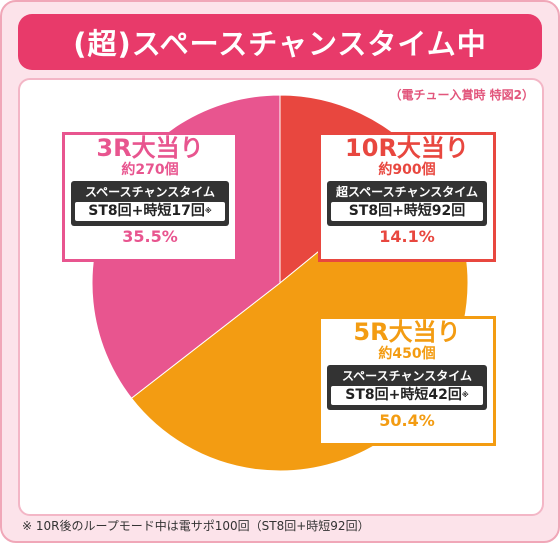  I want to click on slice-label-3r: 3R大当り, so click(150, 148).